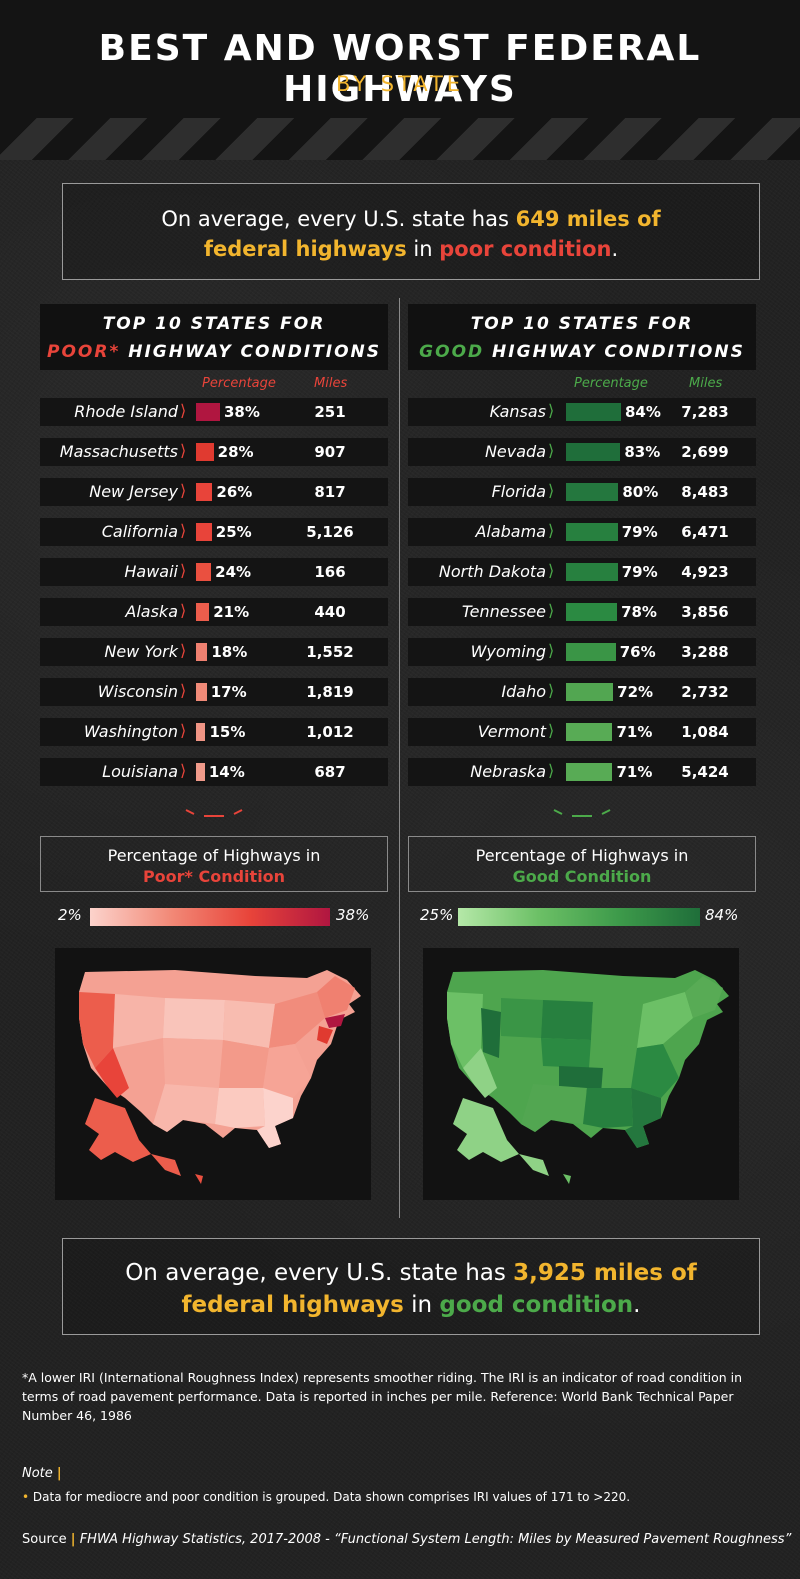 The image size is (800, 1579). Describe the element at coordinates (637, 1305) in the screenshot. I see `bottom-callout-period: .` at that location.